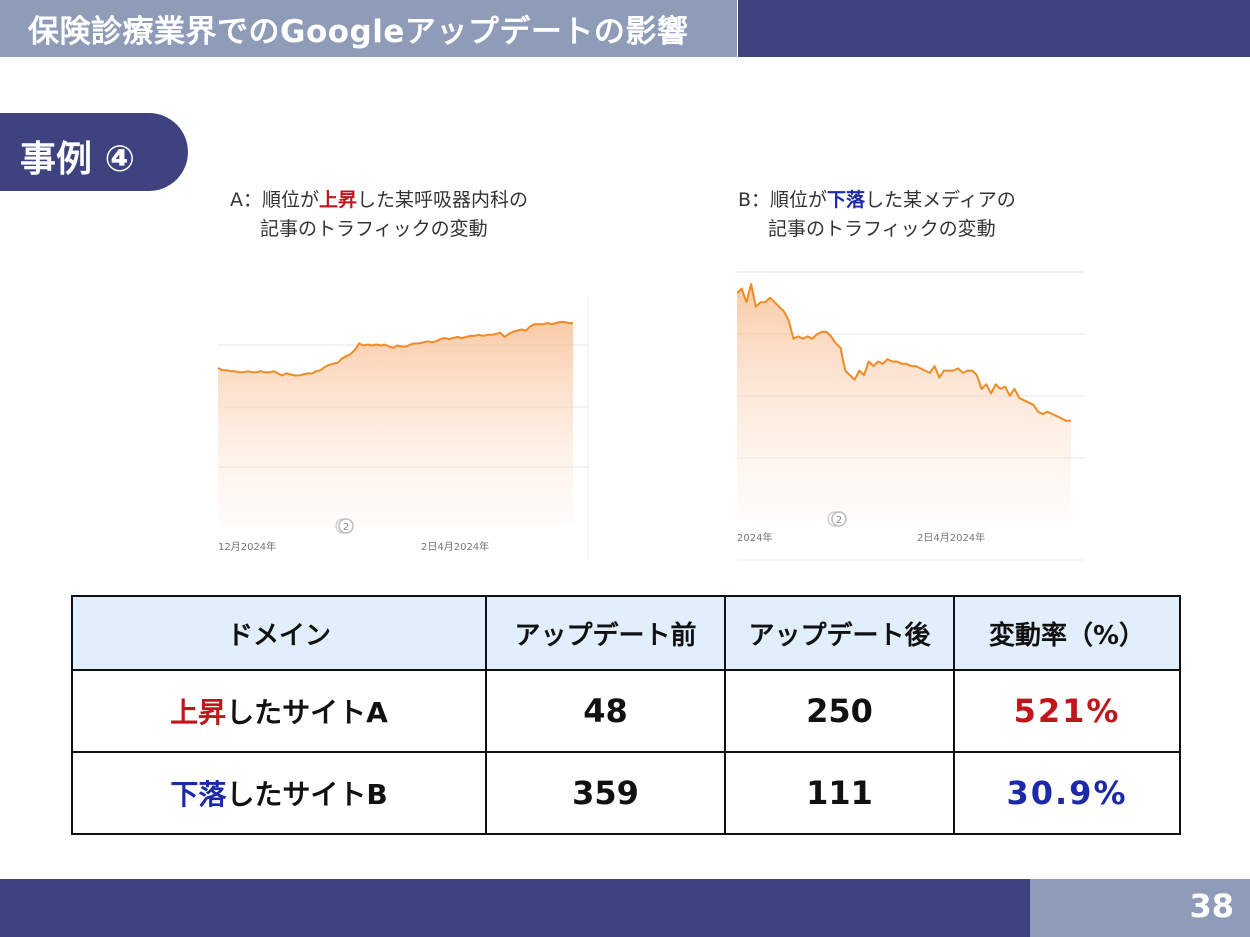 The width and height of the screenshot is (1250, 937). Describe the element at coordinates (882, 229) in the screenshot. I see `caption-b-line2: 記事のトラフィックの変動` at that location.